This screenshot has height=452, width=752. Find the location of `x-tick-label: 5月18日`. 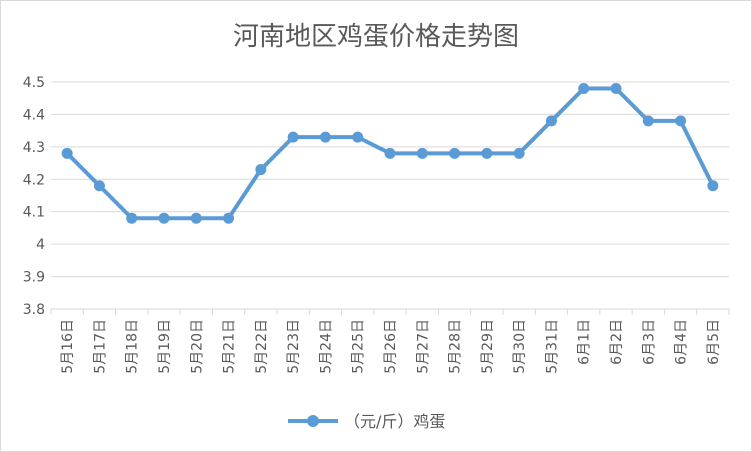

x-tick-label: 5月18日 is located at coordinates (133, 346).